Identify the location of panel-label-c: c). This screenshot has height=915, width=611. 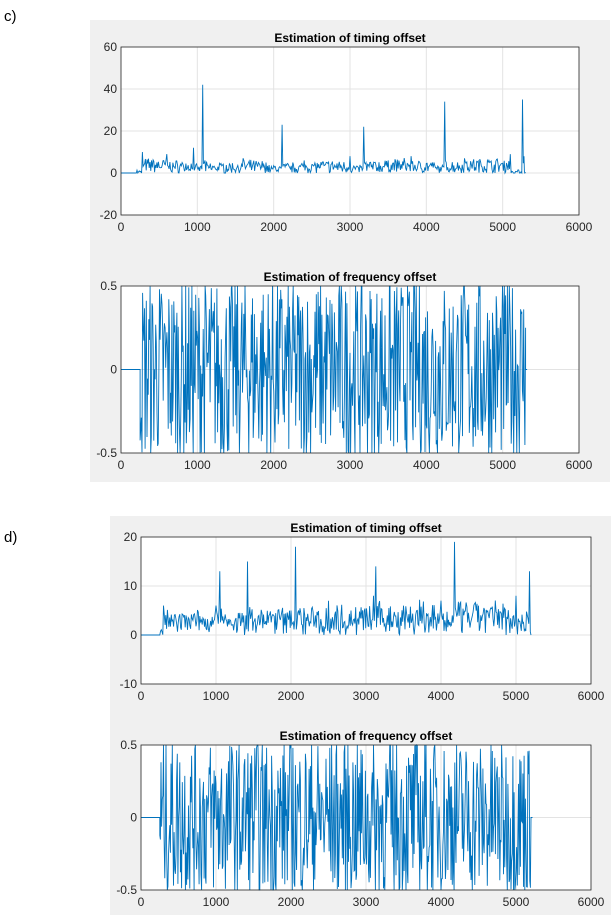
(10, 16).